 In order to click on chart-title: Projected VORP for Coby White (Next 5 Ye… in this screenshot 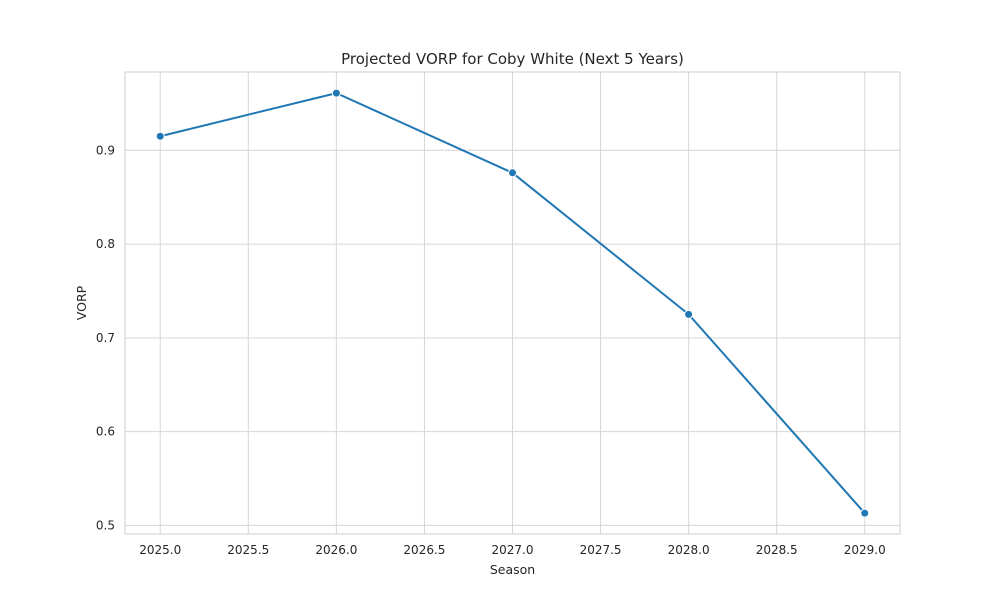, I will do `click(512, 59)`.